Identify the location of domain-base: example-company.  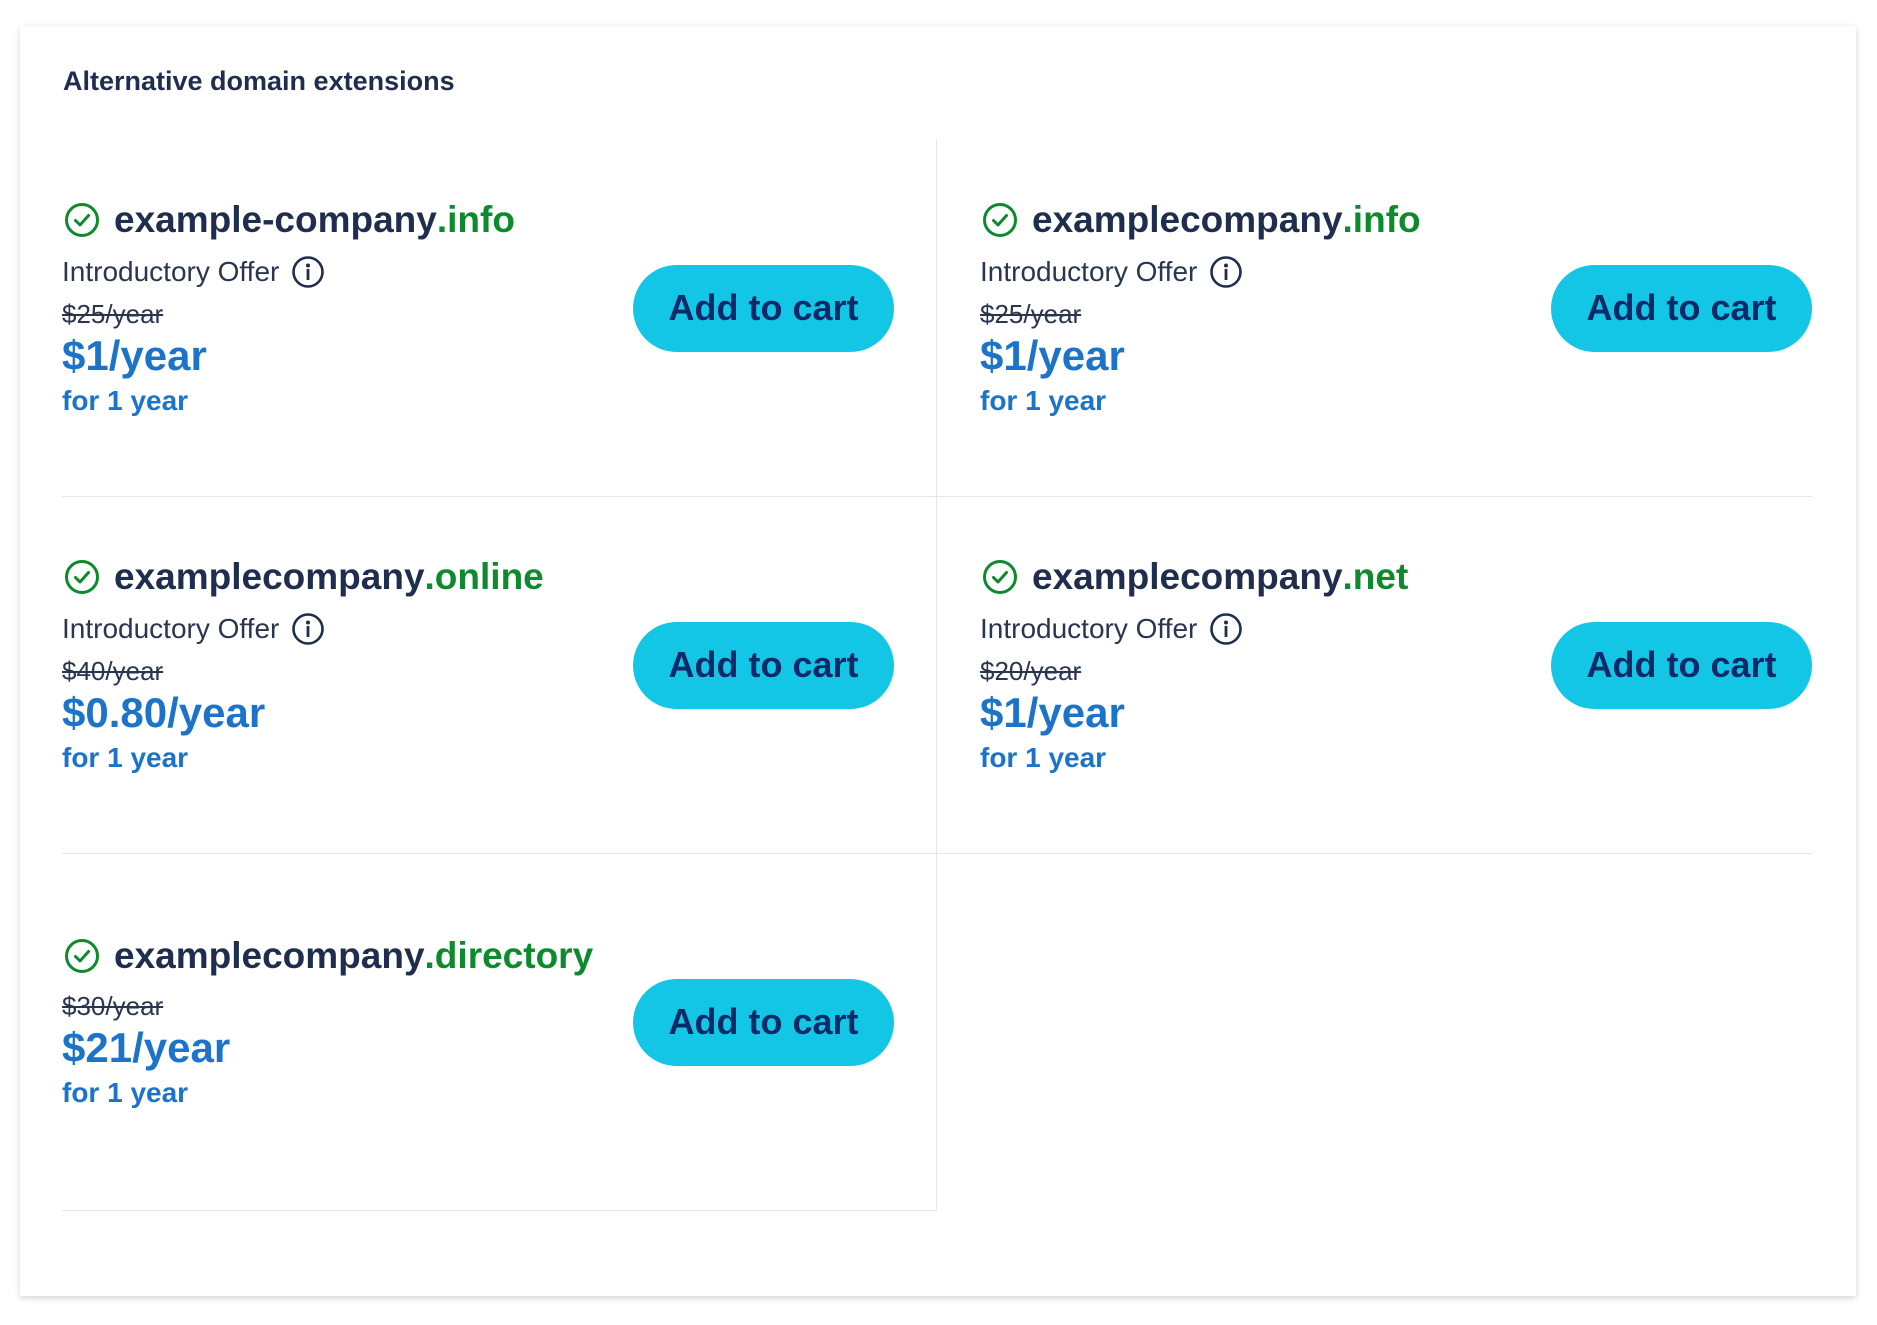
(275, 220).